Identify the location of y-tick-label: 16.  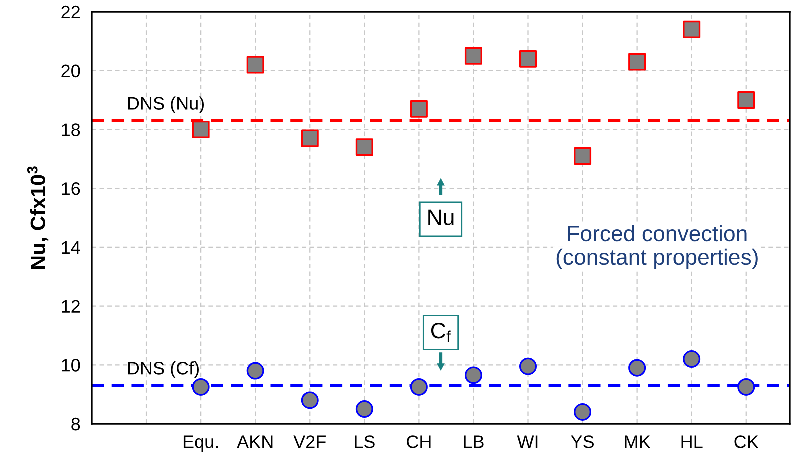
(71, 189).